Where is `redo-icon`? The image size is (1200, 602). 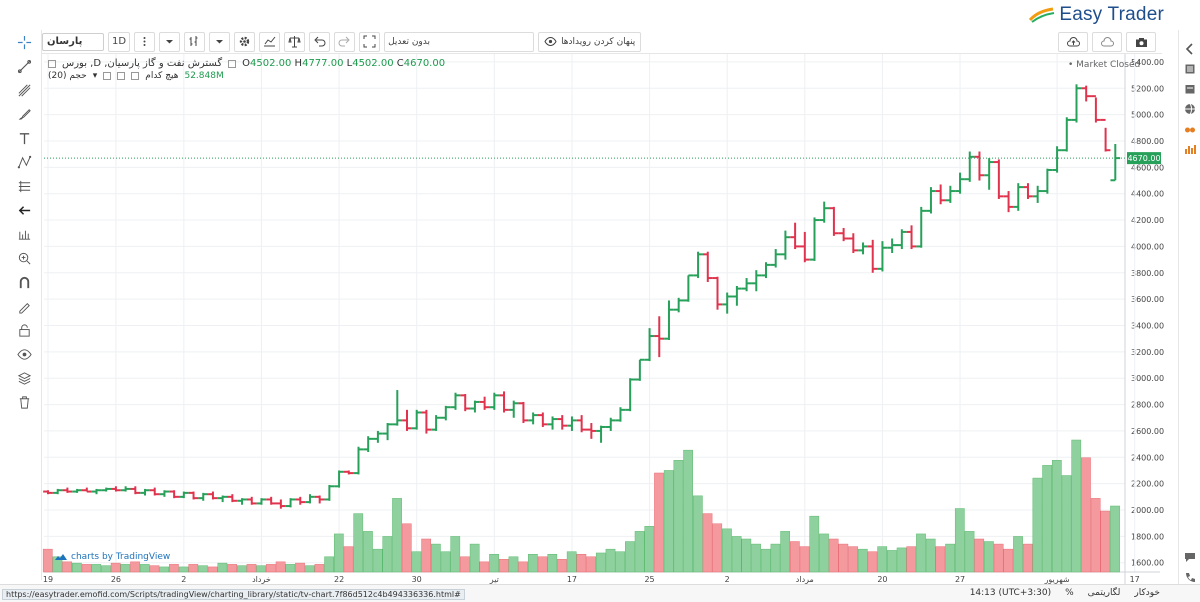 redo-icon is located at coordinates (344, 41).